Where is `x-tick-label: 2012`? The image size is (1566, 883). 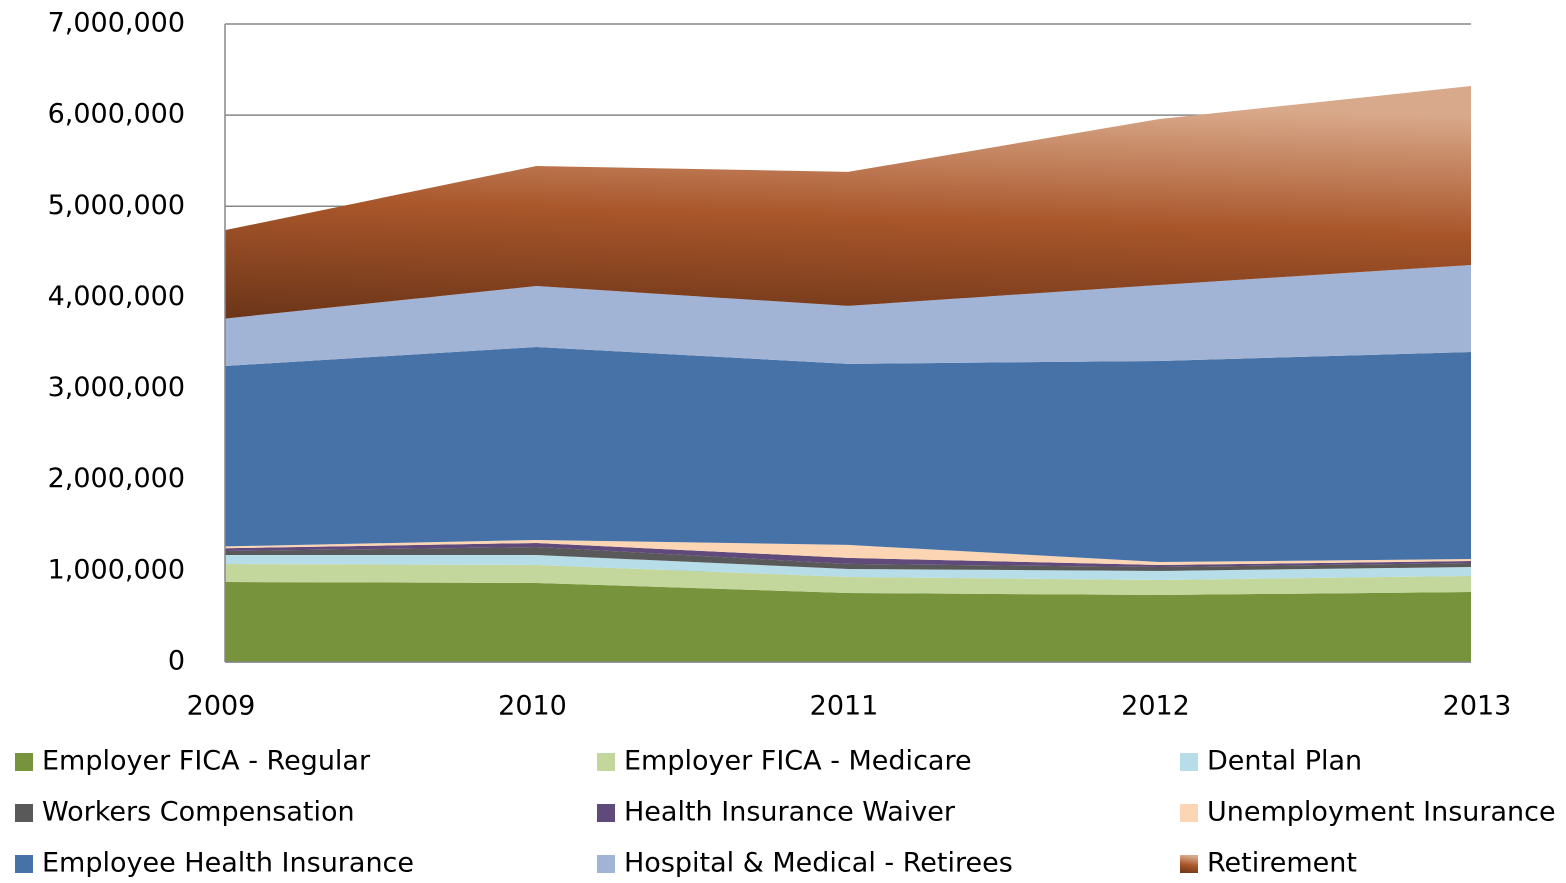
x-tick-label: 2012 is located at coordinates (1155, 706).